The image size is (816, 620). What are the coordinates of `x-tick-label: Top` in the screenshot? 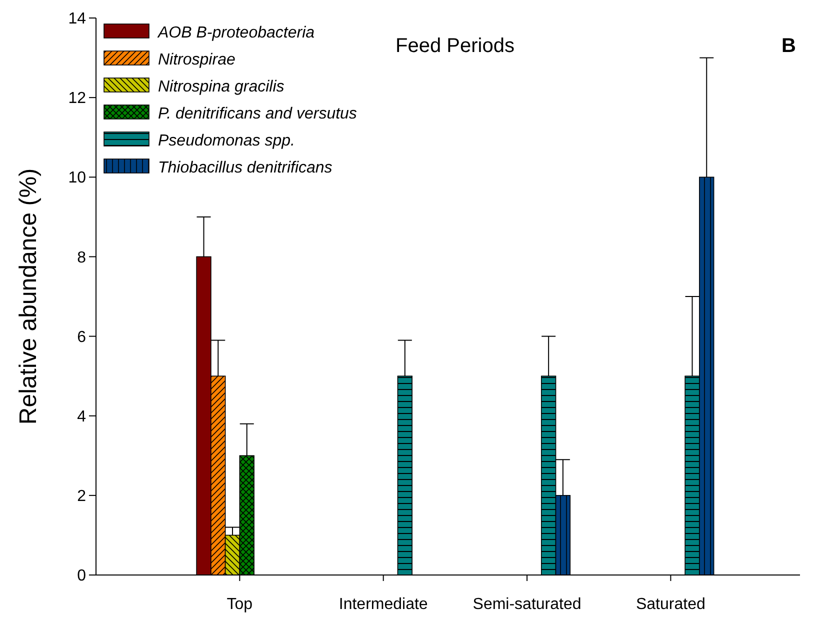 It's located at (239, 604).